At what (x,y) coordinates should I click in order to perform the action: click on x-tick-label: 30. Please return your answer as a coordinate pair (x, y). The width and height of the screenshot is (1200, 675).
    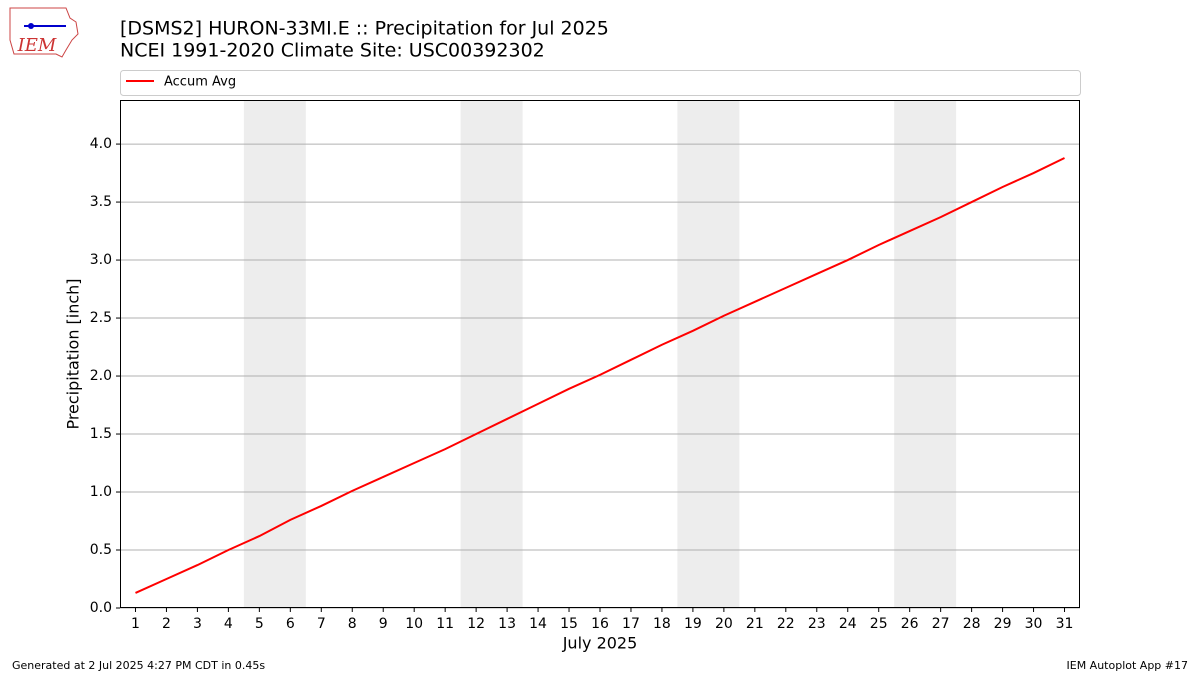
    Looking at the image, I should click on (1034, 624).